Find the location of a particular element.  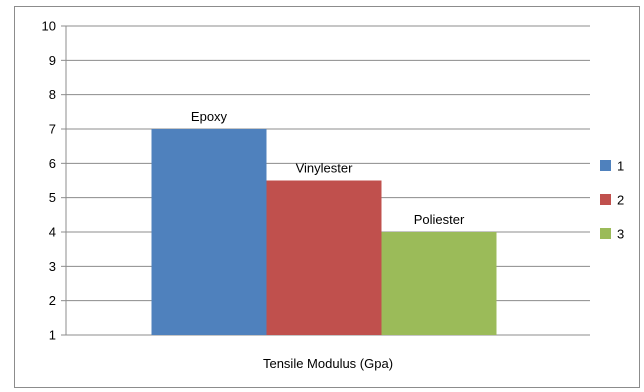

y-tick-label: 2 is located at coordinates (52, 300).